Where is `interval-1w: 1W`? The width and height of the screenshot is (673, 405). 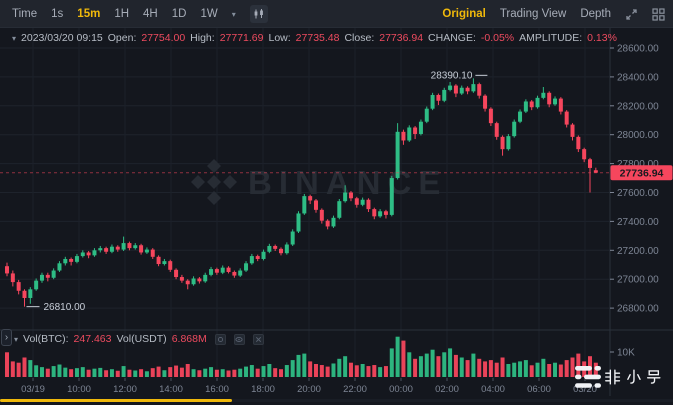
interval-1w: 1W is located at coordinates (209, 14).